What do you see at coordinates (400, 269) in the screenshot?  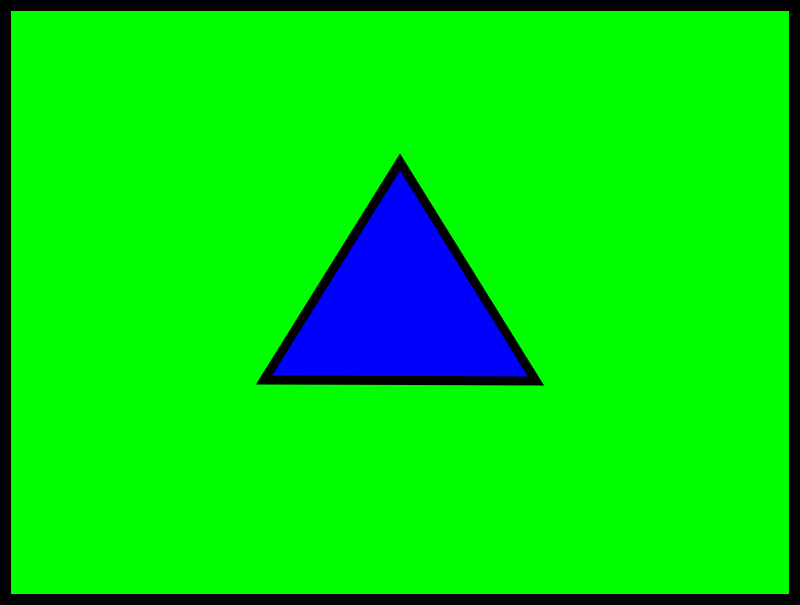 I see `blue-triangle` at bounding box center [400, 269].